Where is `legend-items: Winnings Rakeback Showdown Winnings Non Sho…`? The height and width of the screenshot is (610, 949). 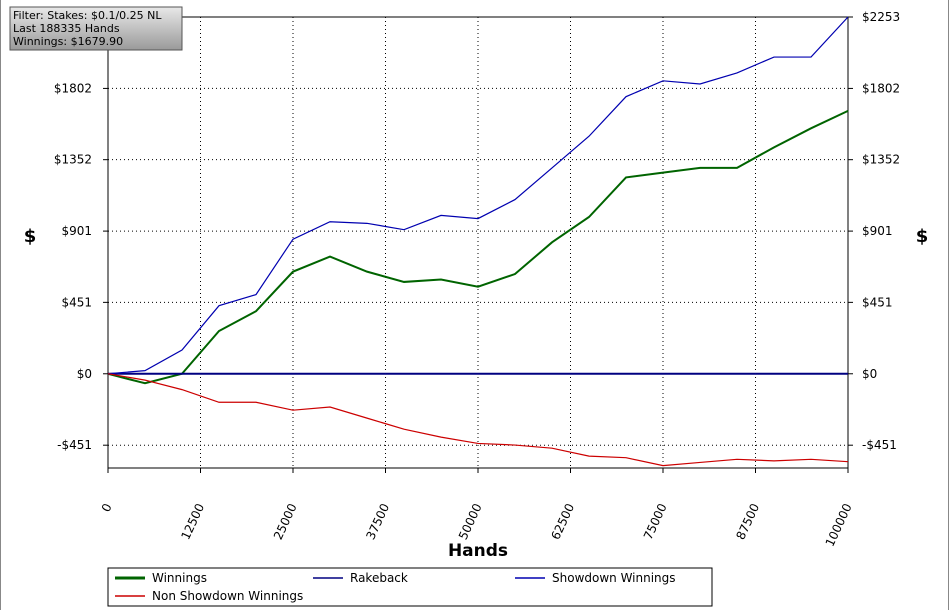
legend-items: Winnings Rakeback Showdown Winnings Non Sho… is located at coordinates (395, 587).